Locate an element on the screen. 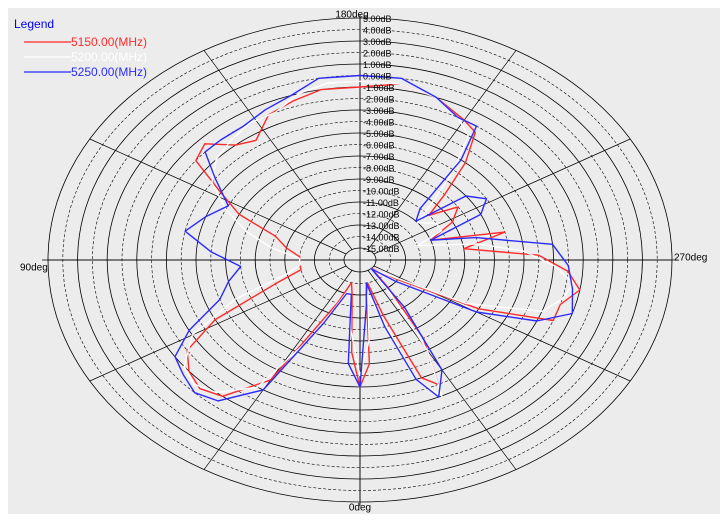  angle-label-top: 180deg is located at coordinates (351, 15).